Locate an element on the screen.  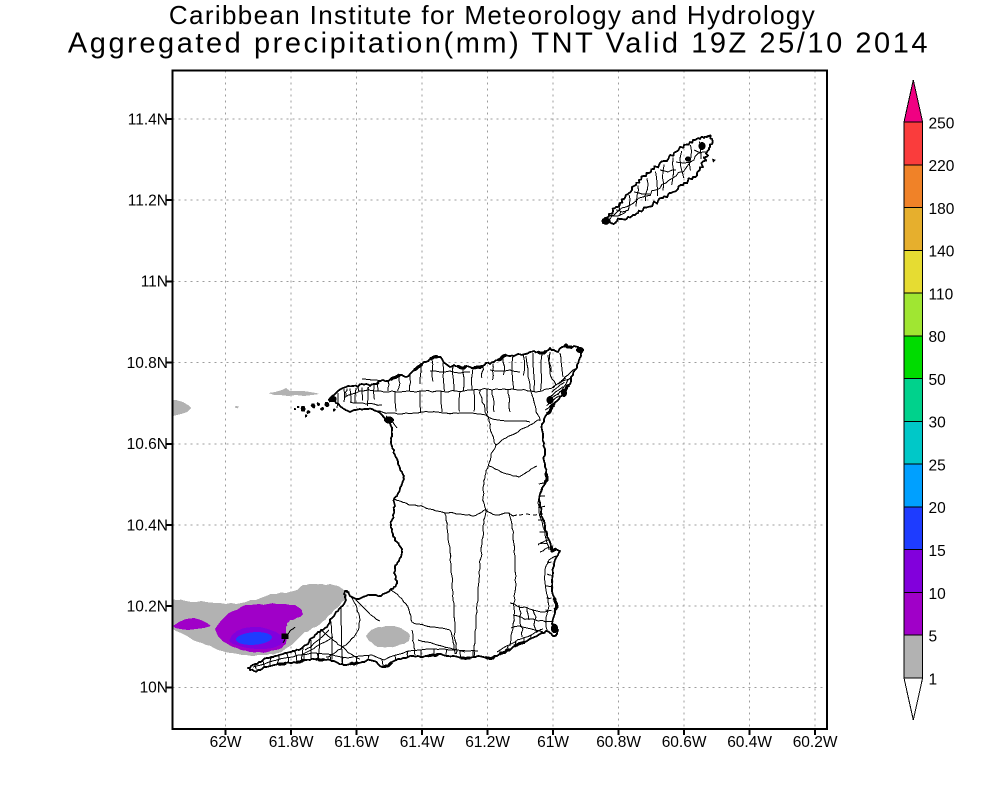
svg-text: 61W is located at coordinates (553, 742).